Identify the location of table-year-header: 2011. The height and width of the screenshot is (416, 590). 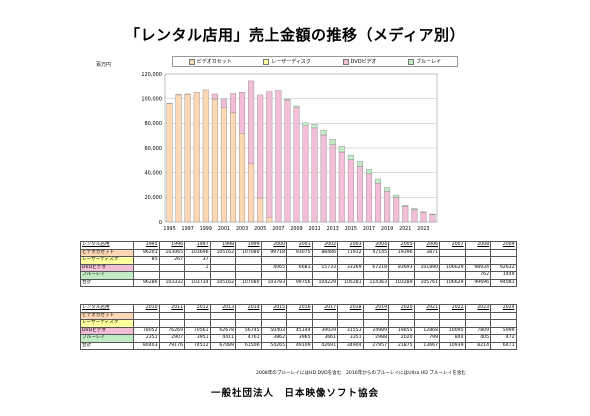
(171, 308).